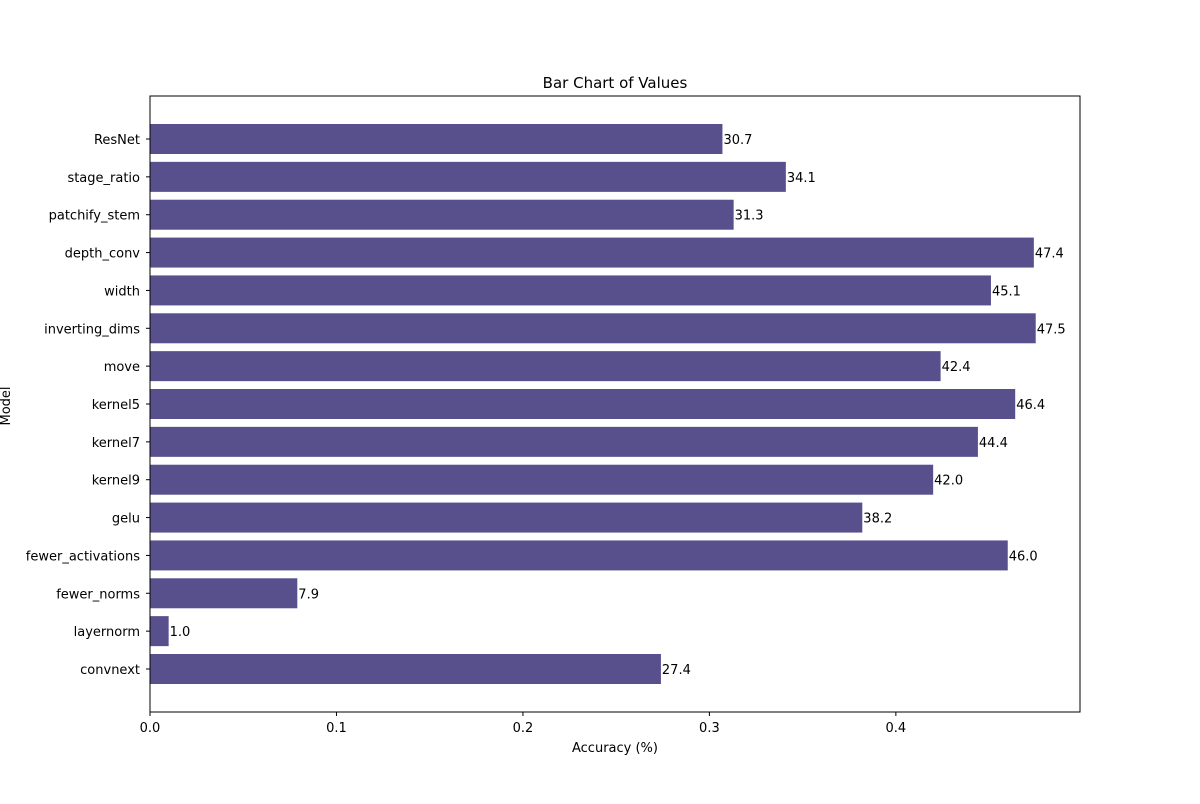 The height and width of the screenshot is (804, 1200). What do you see at coordinates (83, 556) in the screenshot?
I see `y-tick-label-fewer_activations: fewer_activations` at bounding box center [83, 556].